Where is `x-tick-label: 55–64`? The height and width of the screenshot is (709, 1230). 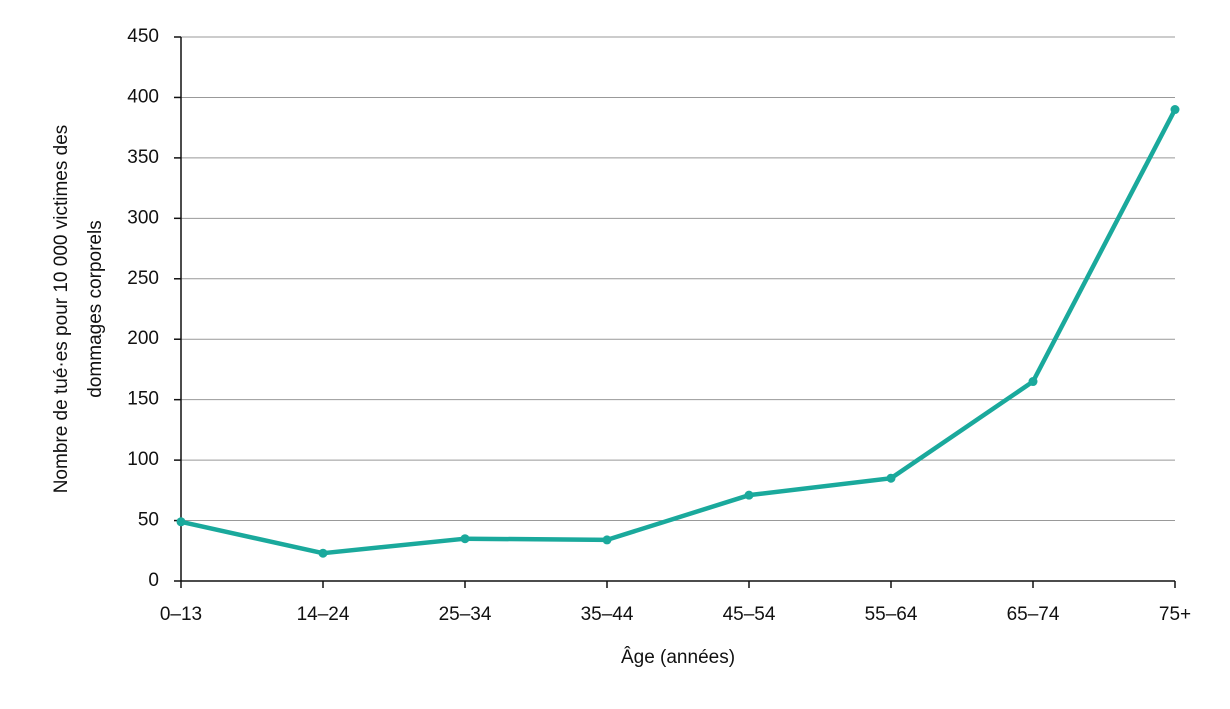 x-tick-label: 55–64 is located at coordinates (891, 614).